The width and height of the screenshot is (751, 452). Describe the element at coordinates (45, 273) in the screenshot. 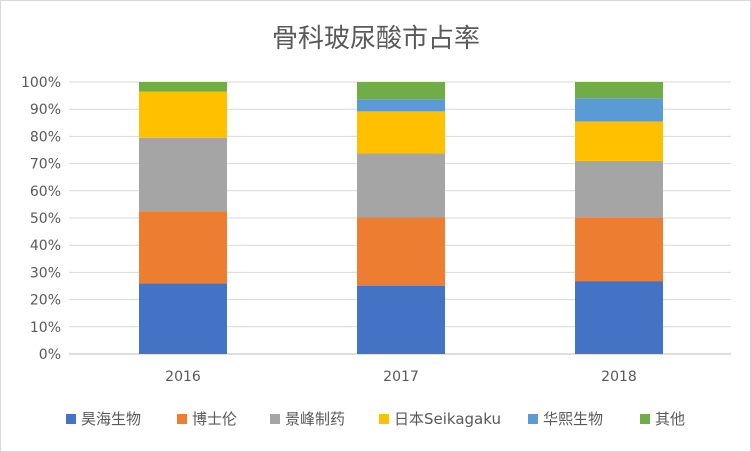

I see `y-tick-label: 30%` at that location.